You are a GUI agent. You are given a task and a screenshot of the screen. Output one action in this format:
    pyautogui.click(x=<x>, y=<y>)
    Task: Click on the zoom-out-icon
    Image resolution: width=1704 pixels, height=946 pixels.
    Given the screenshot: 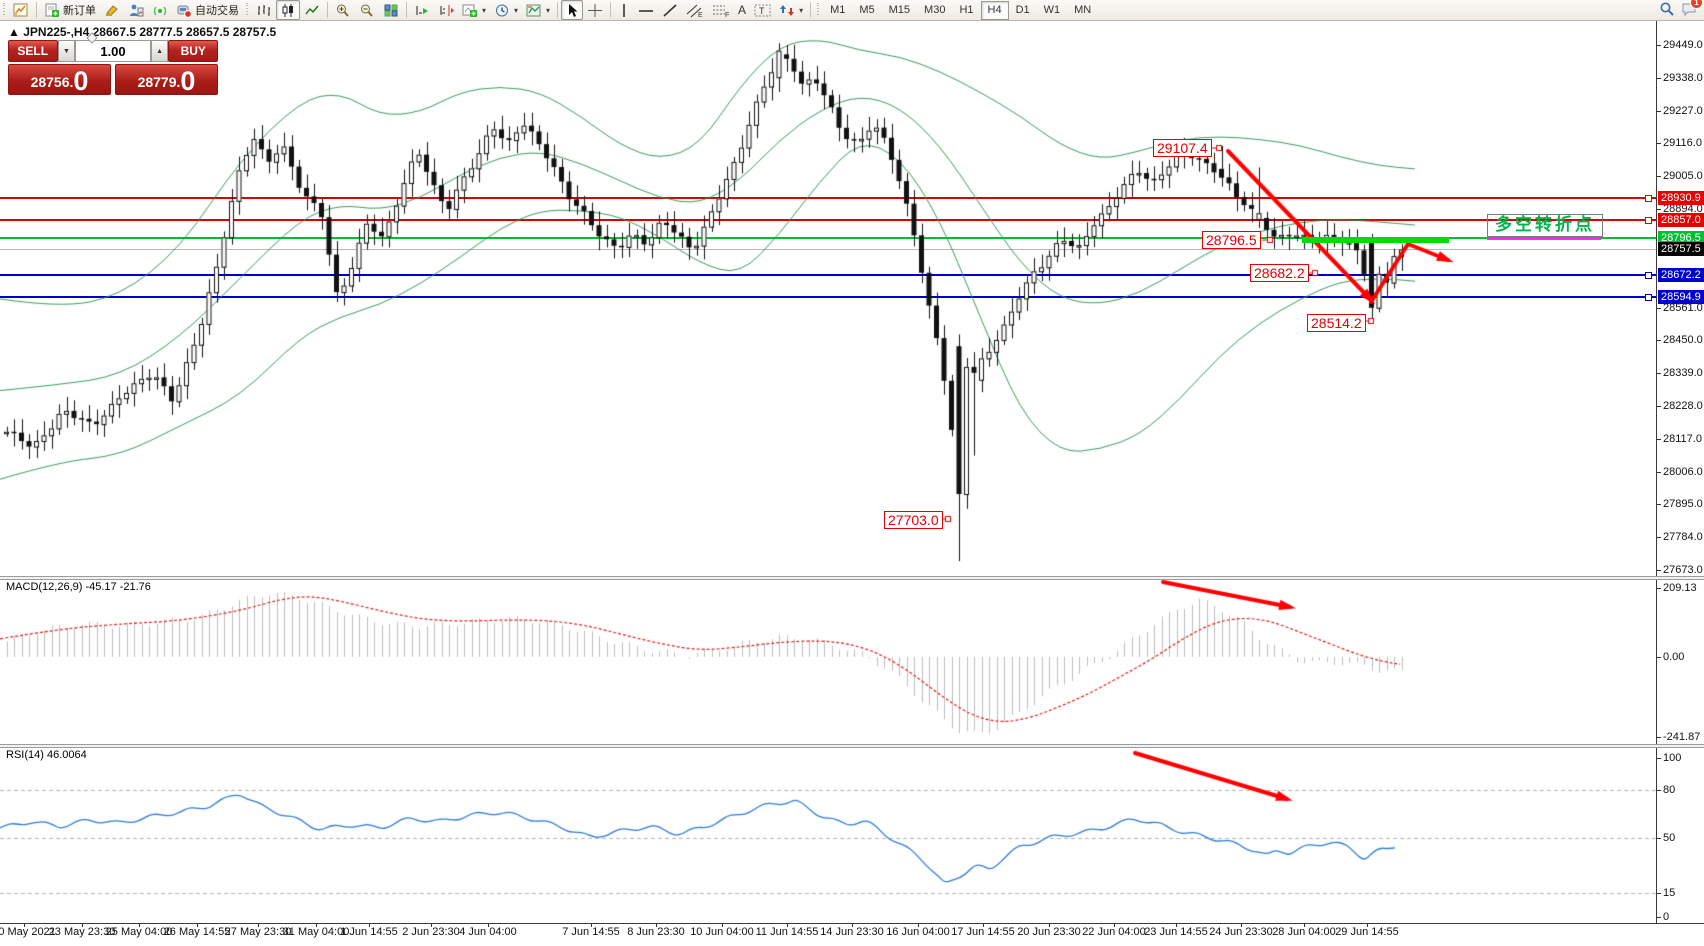 What is the action you would take?
    pyautogui.click(x=367, y=10)
    